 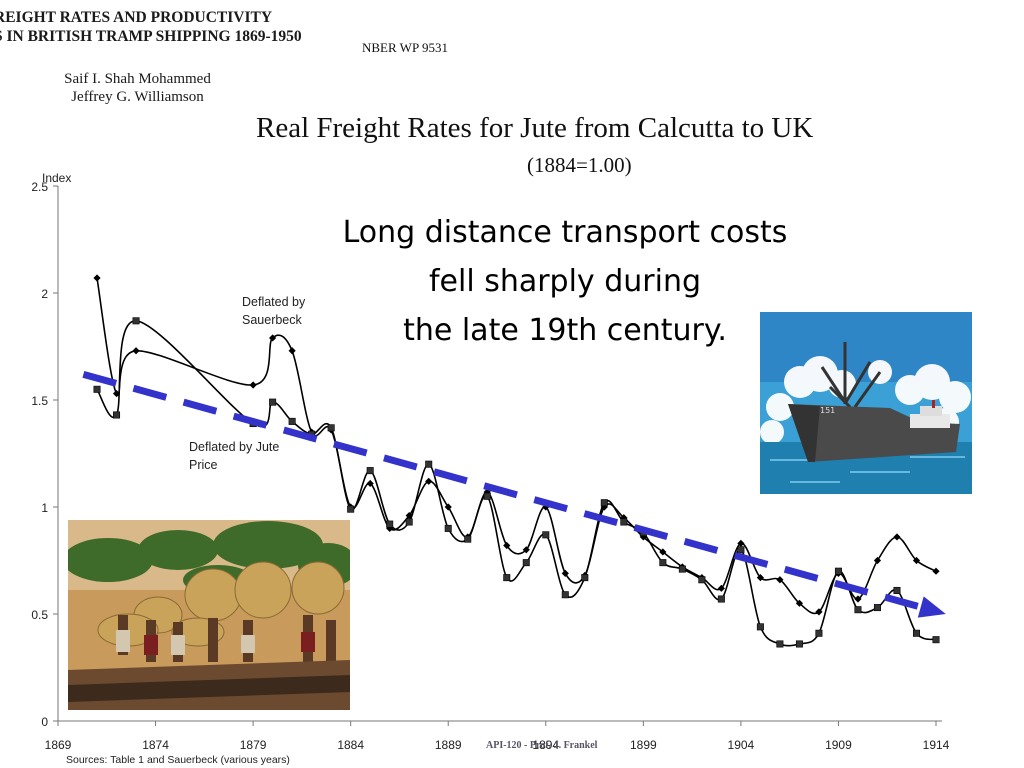 I want to click on jute-workers-photo, so click(x=209, y=615).